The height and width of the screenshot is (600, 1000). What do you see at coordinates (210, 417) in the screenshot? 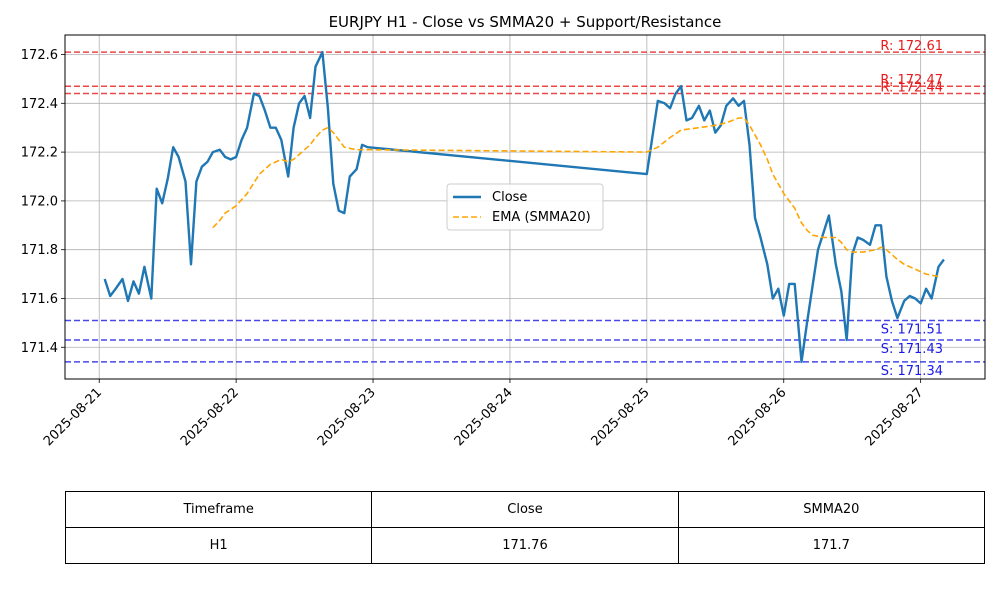
I see `x-tick-label: 2025-08-22` at bounding box center [210, 417].